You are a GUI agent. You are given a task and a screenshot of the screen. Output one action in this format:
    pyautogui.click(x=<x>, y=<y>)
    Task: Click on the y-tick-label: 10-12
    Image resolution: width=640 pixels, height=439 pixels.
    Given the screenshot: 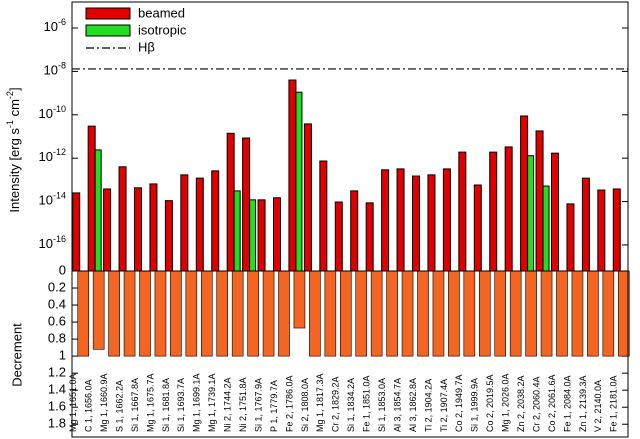 What is the action you would take?
    pyautogui.click(x=52, y=156)
    